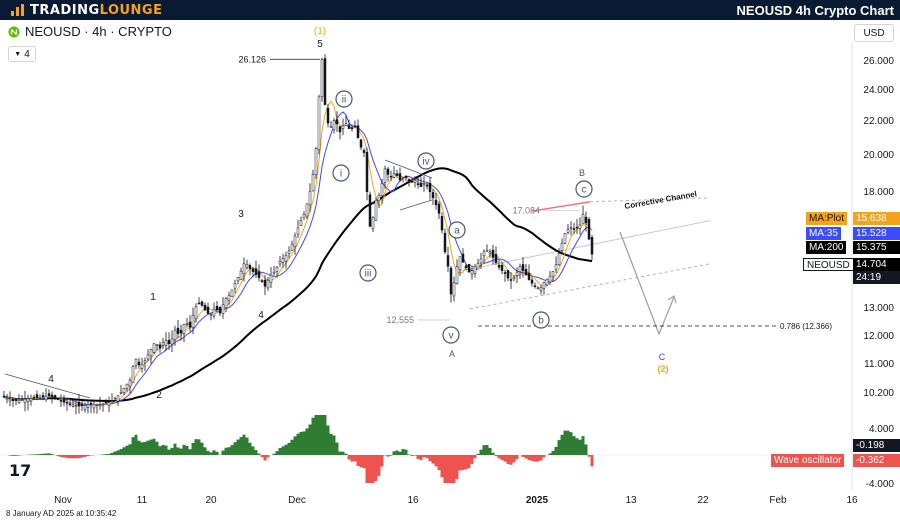  I want to click on symbol-info: NEOUSD · 4h · CRYPTO, so click(90, 31).